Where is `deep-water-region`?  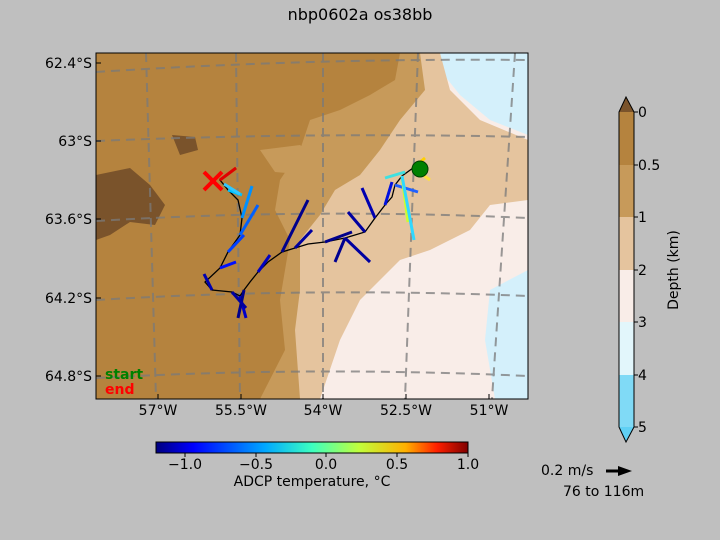 deep-water-region is located at coordinates (484, 94).